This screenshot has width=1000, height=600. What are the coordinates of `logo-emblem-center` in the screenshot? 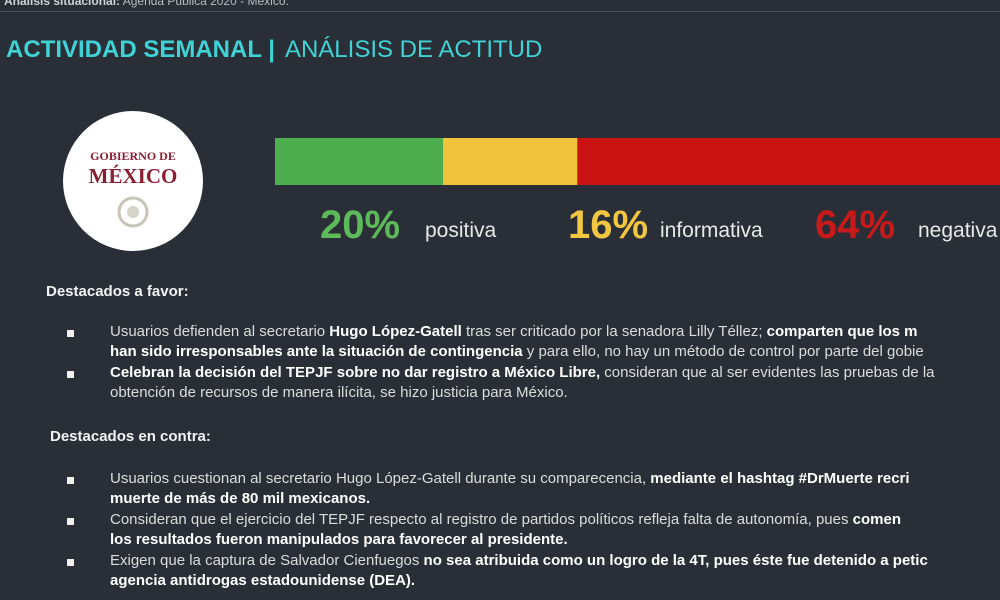 It's located at (133, 212).